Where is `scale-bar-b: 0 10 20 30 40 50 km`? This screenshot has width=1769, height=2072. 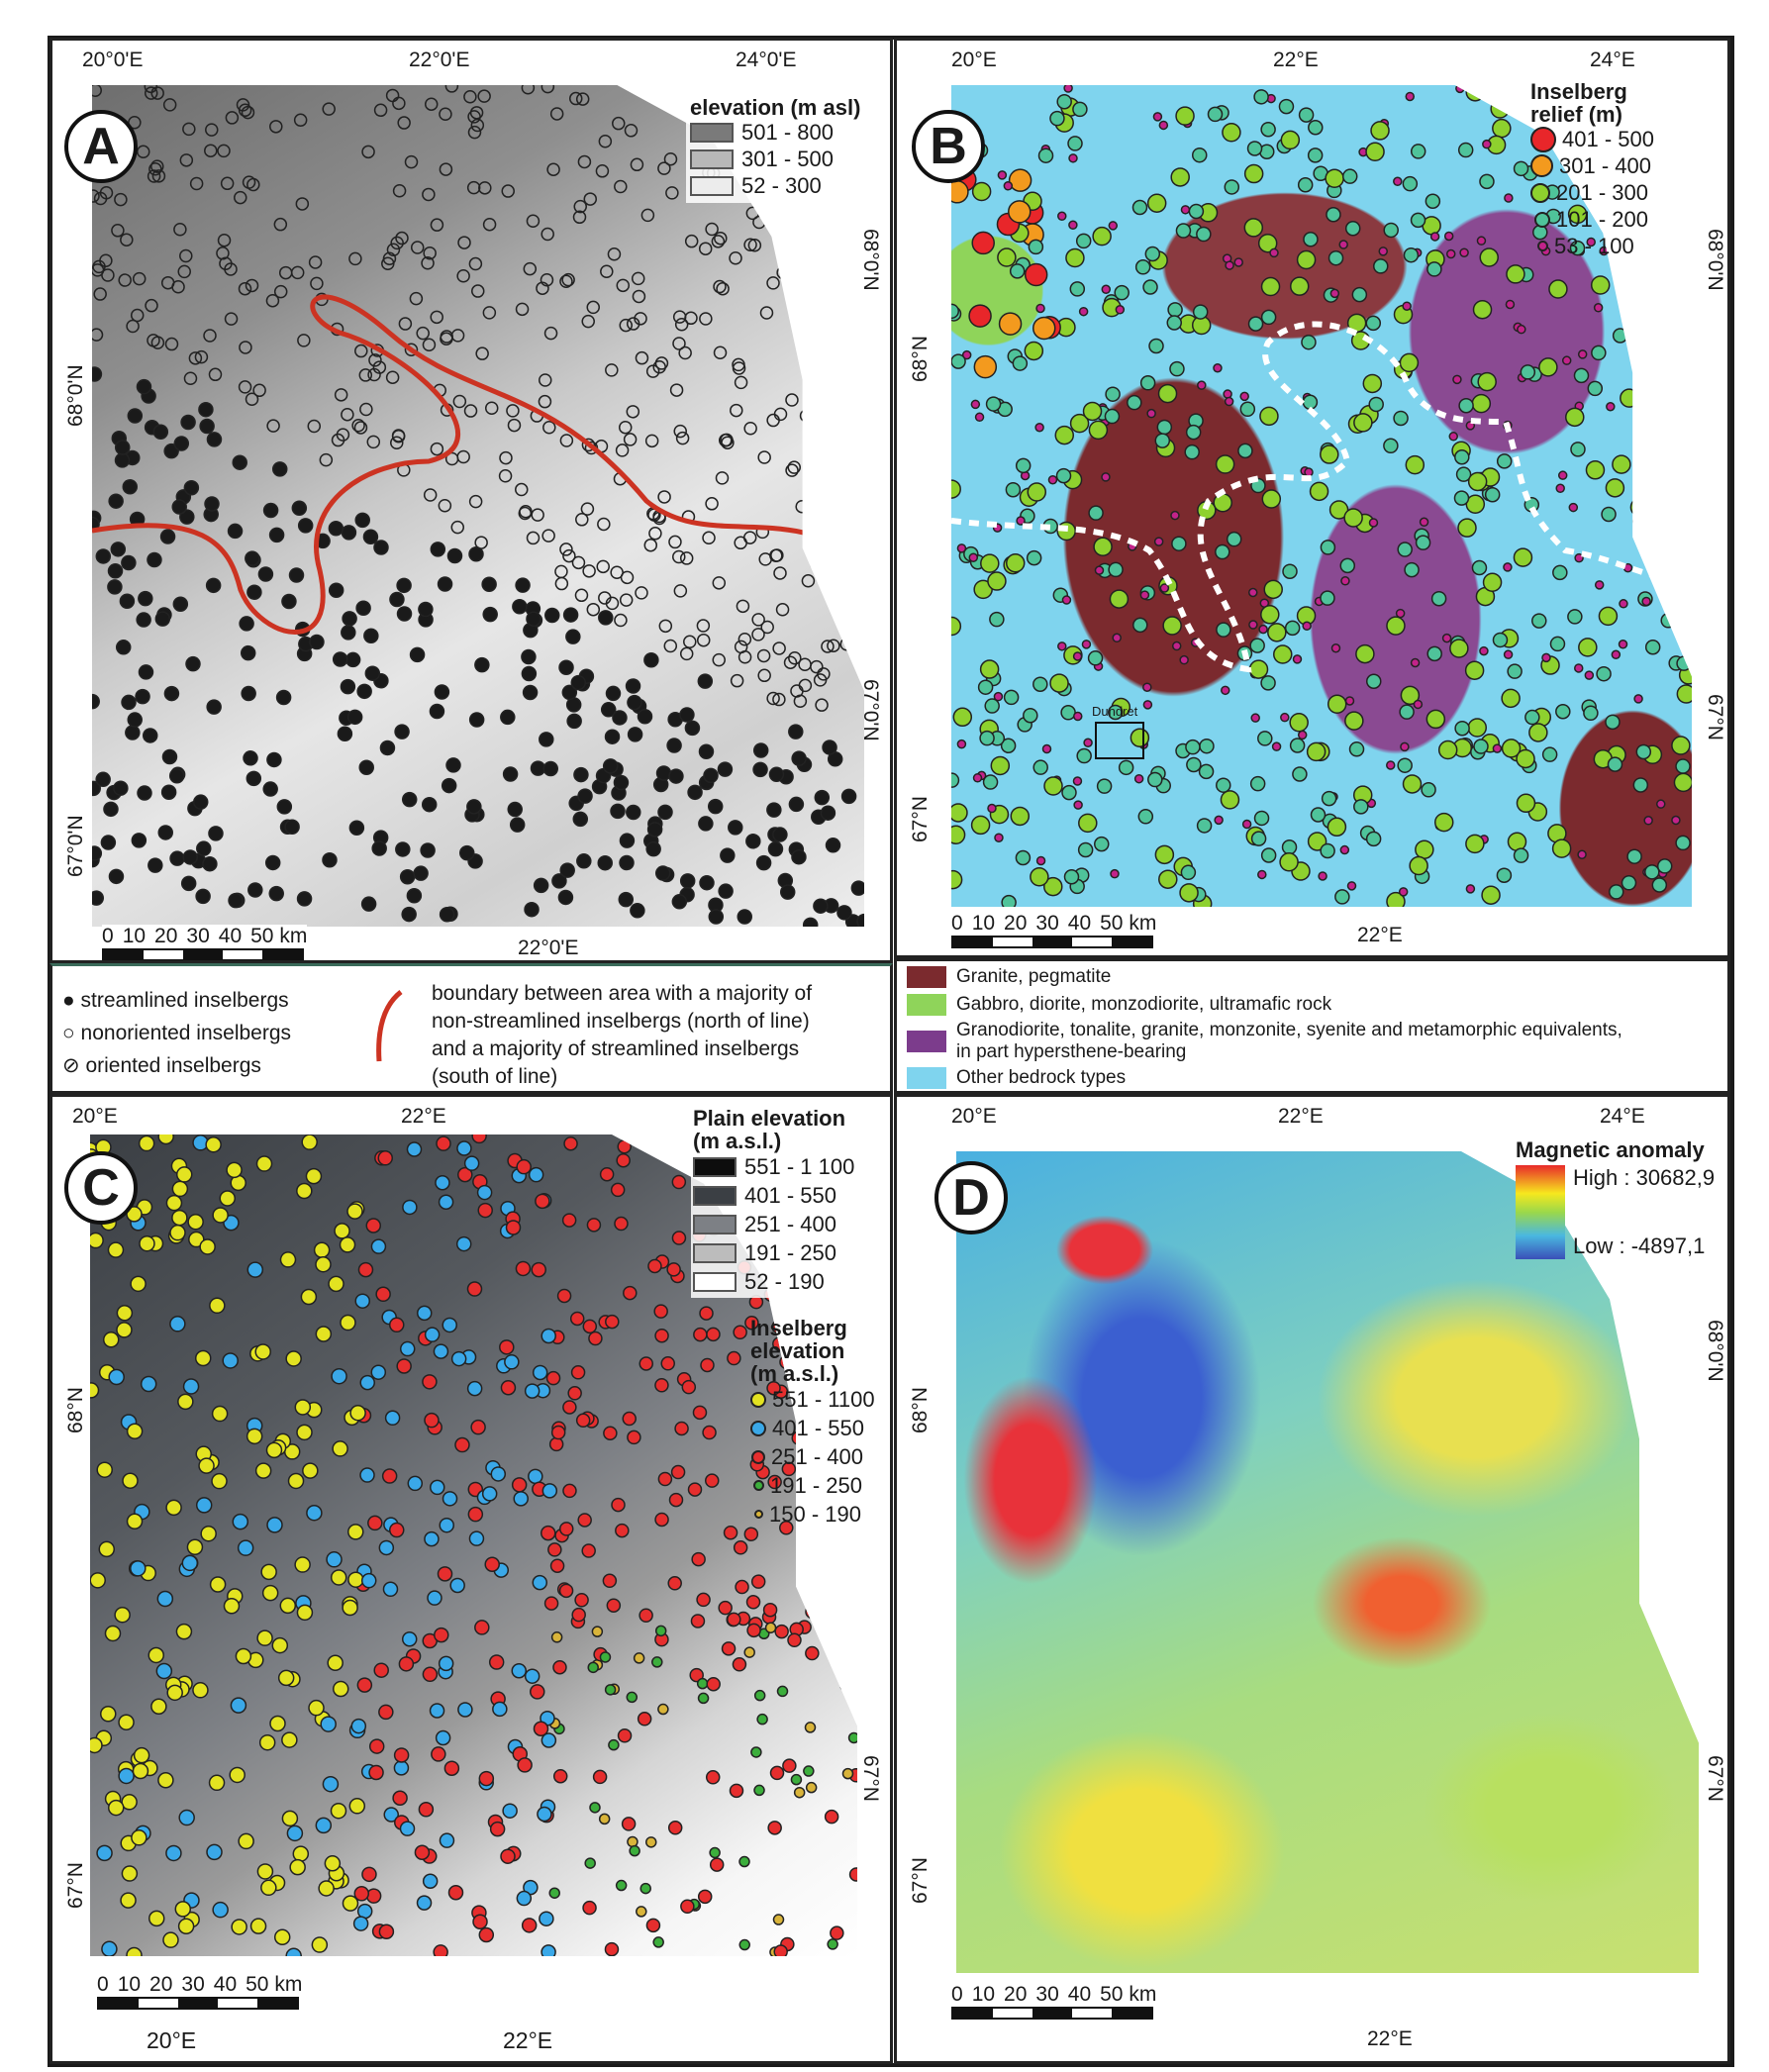 scale-bar-b: 0 10 20 30 40 50 km is located at coordinates (1053, 930).